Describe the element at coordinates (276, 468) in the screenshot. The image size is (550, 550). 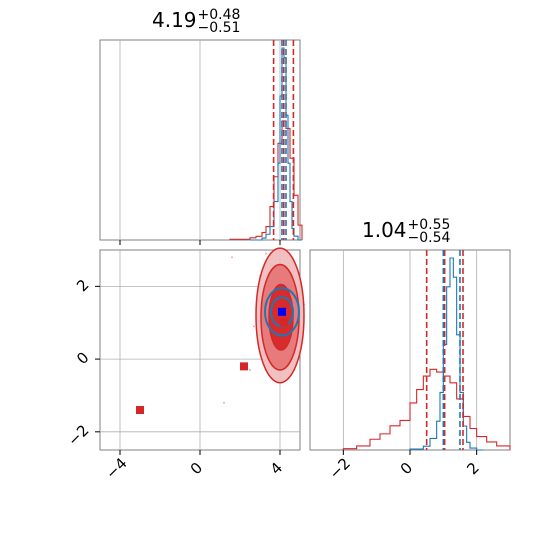
I see `scatter-2d-xtick-label: 4` at that location.